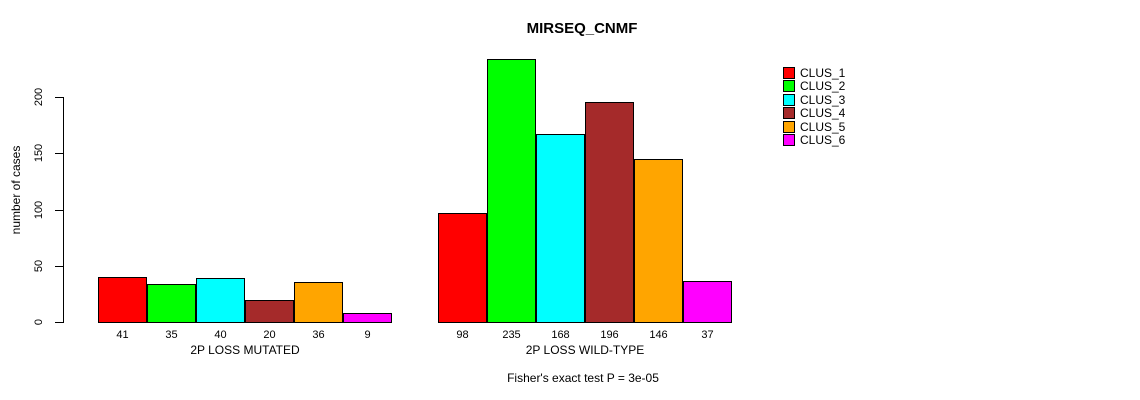 This screenshot has height=400, width=1140. Describe the element at coordinates (582, 28) in the screenshot. I see `chart-title: MIRSEQ_CNMF` at that location.